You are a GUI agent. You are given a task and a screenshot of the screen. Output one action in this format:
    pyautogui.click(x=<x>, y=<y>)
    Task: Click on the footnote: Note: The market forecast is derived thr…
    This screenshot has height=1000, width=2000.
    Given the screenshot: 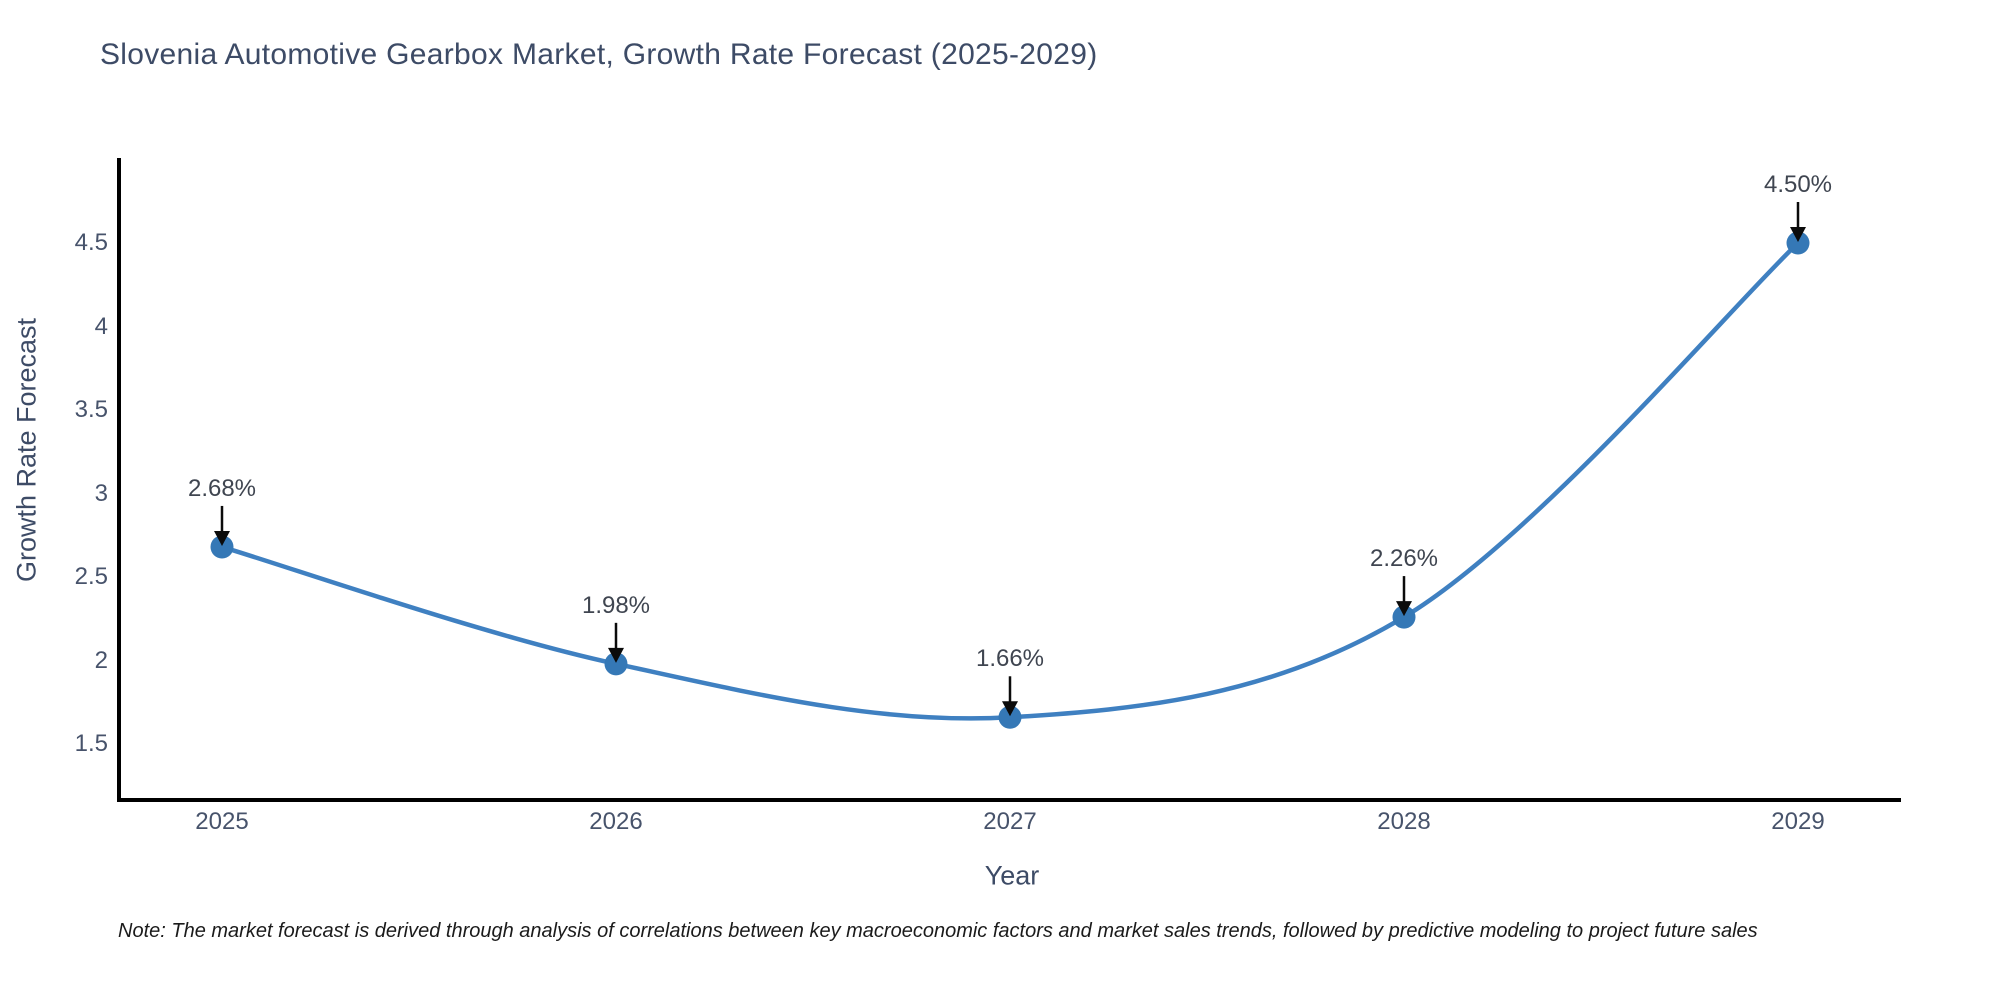 What is the action you would take?
    pyautogui.click(x=938, y=931)
    